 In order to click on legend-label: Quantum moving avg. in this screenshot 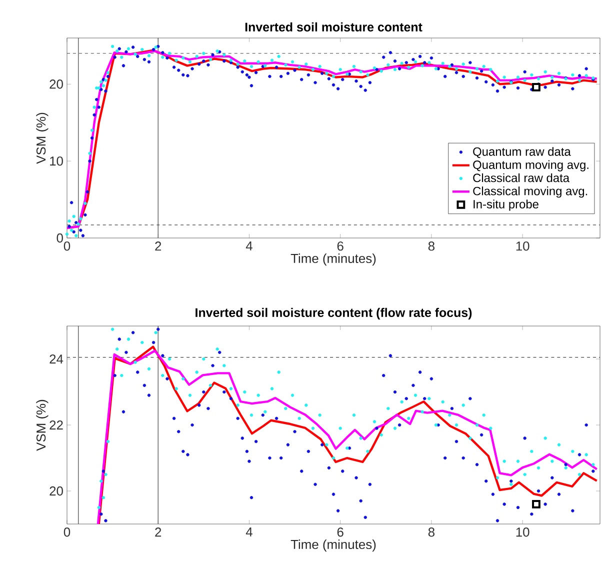, I will do `click(530, 166)`.